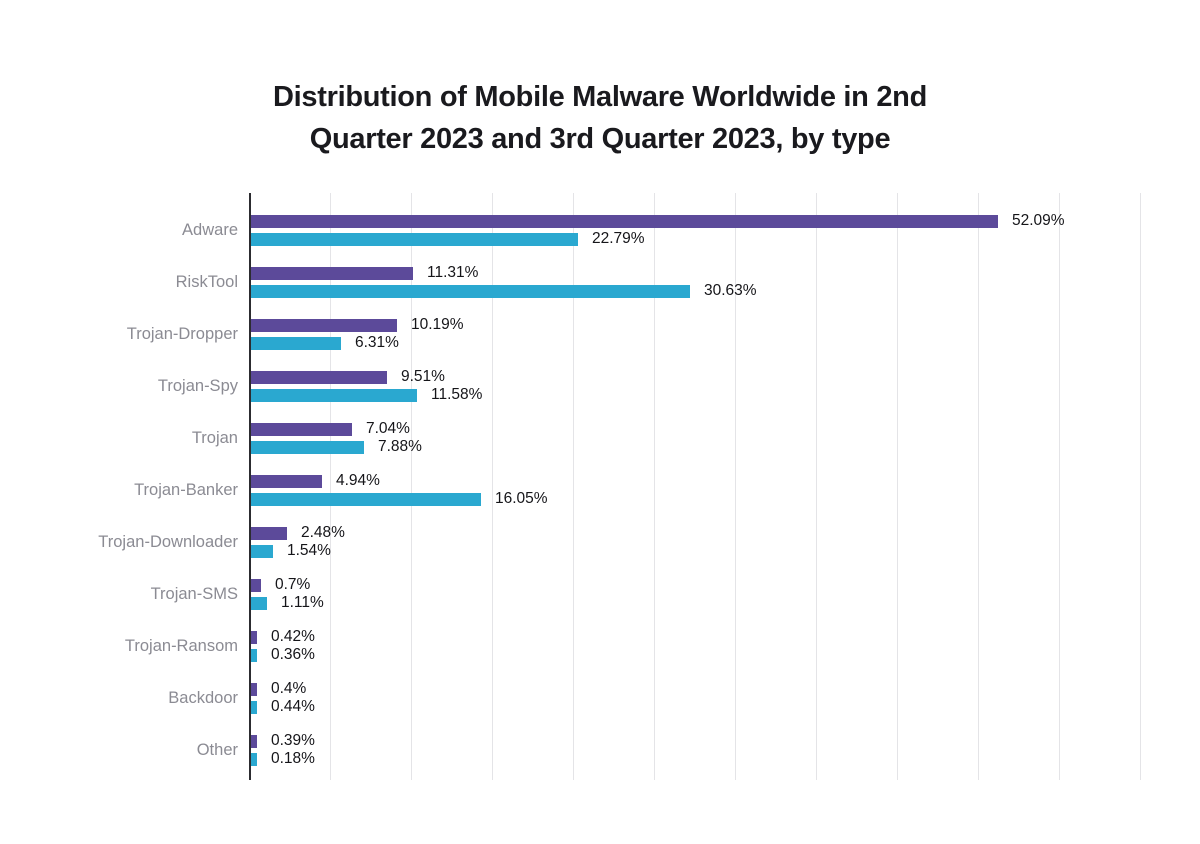  What do you see at coordinates (194, 593) in the screenshot?
I see `category-label: Trojan-SMS` at bounding box center [194, 593].